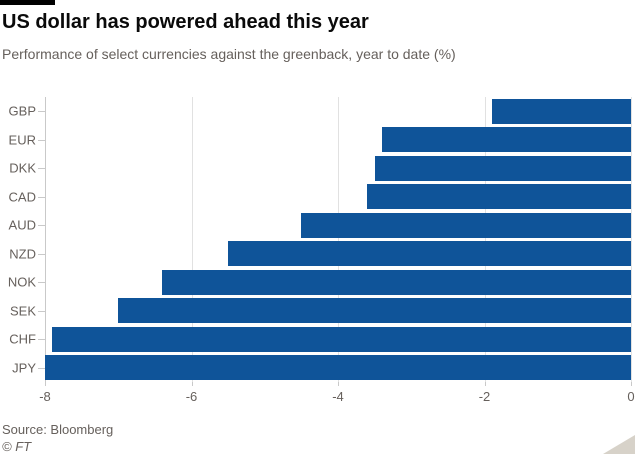 Image resolution: width=640 pixels, height=457 pixels. I want to click on title-rule, so click(27, 2).